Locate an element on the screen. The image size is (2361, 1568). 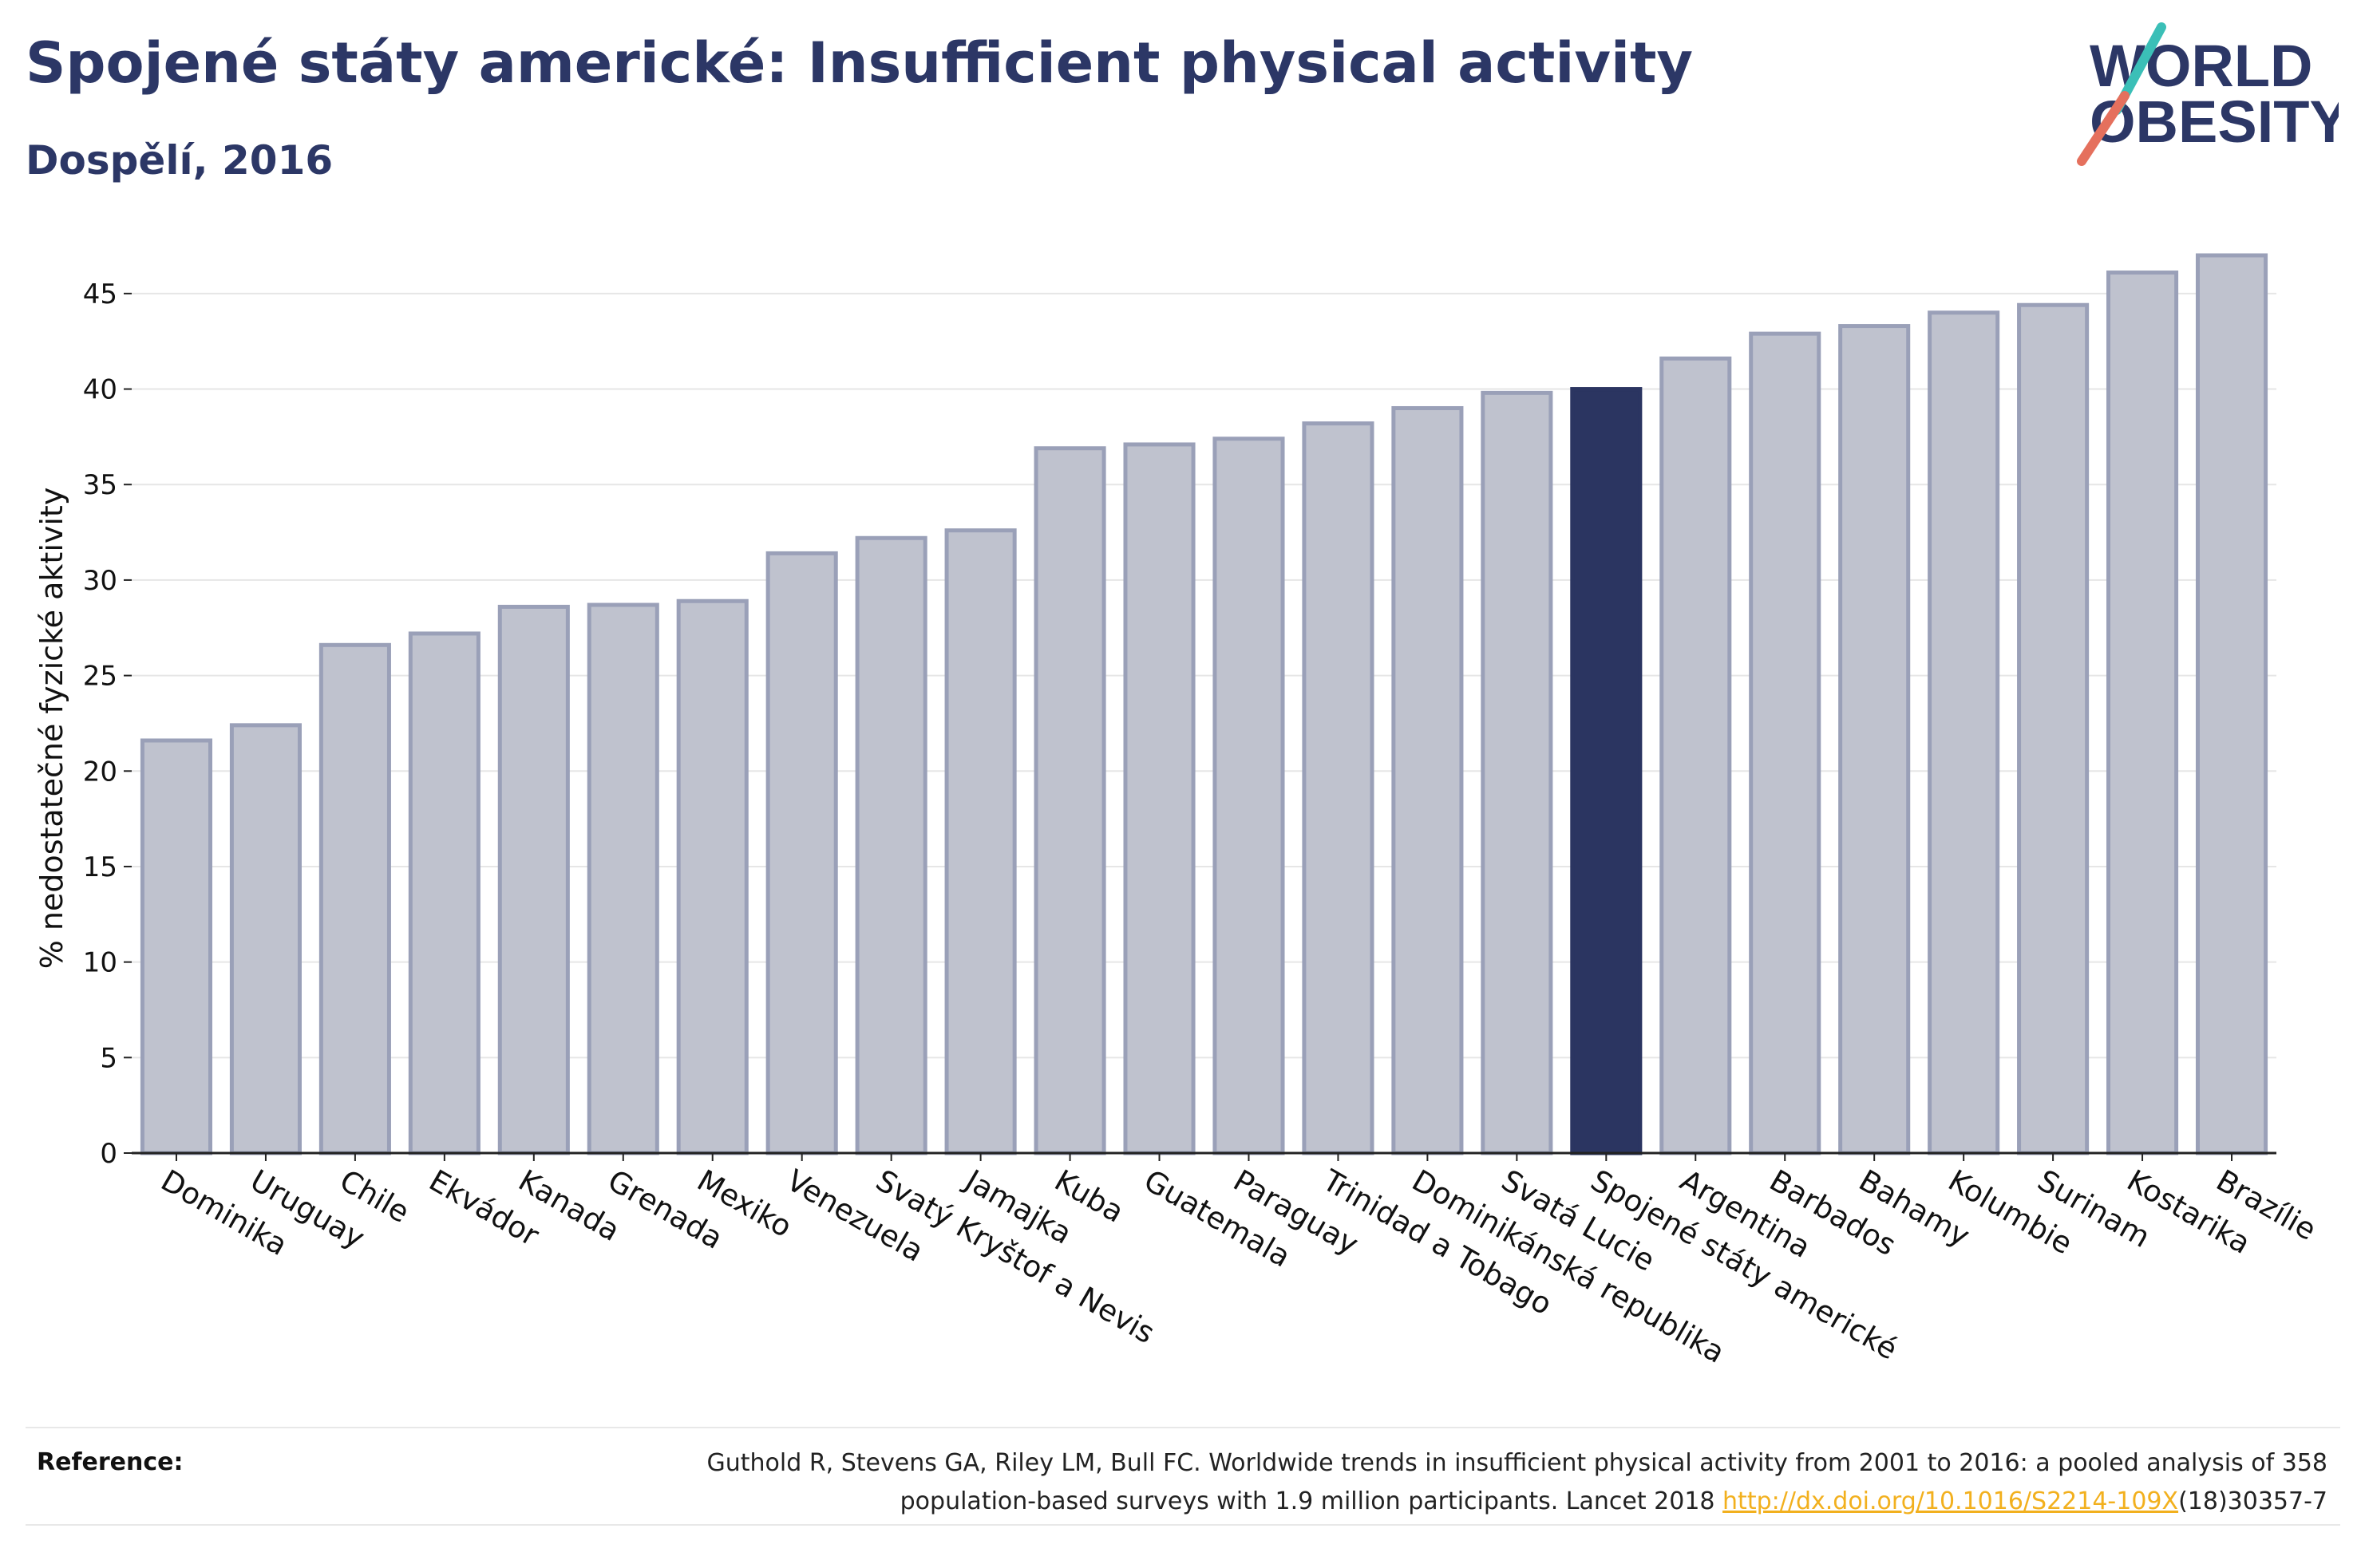
logo-slash-coral-icon is located at coordinates (2103, 128).